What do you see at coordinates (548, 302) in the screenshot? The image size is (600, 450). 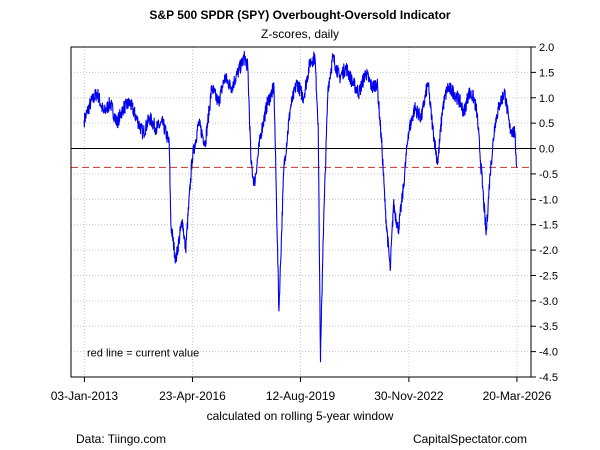 I see `y-tick-label: -3.0` at bounding box center [548, 302].